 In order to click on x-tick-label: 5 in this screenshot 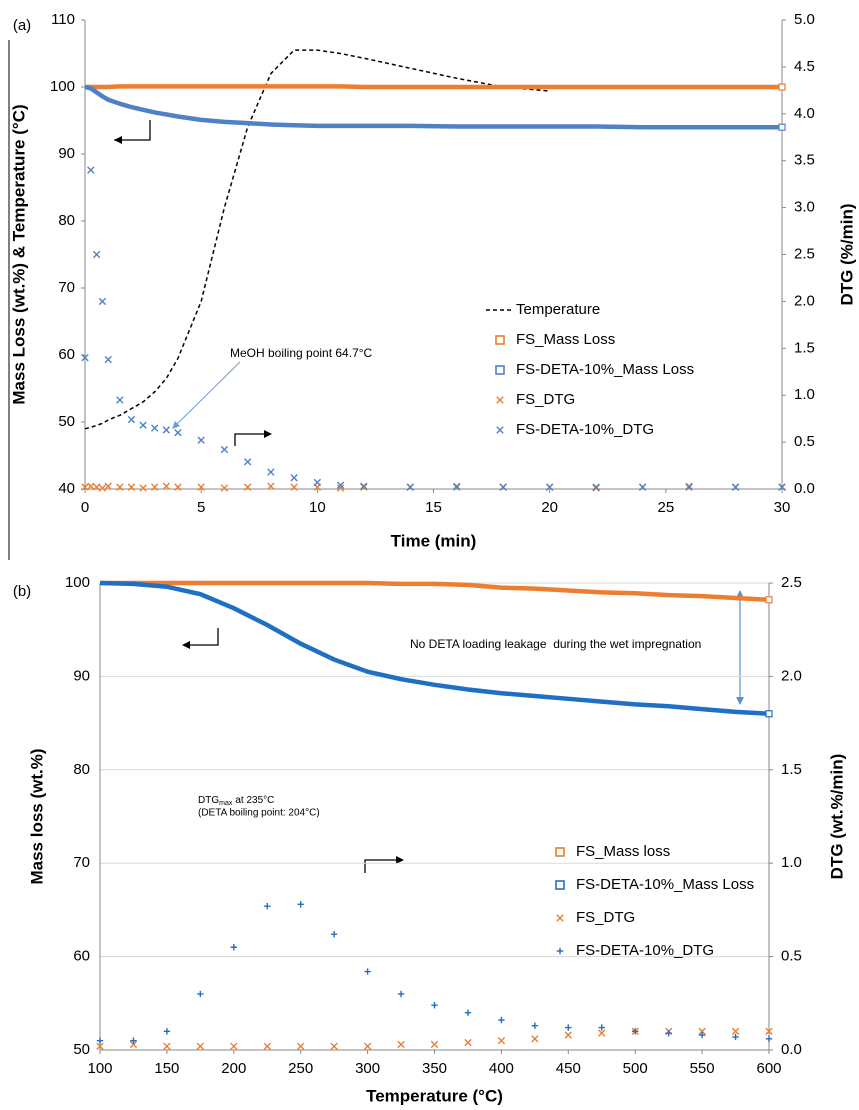, I will do `click(201, 507)`.